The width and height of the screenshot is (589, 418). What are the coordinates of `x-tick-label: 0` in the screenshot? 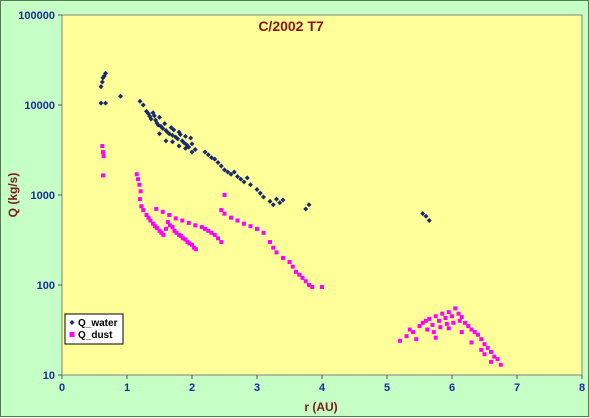 It's located at (62, 388).